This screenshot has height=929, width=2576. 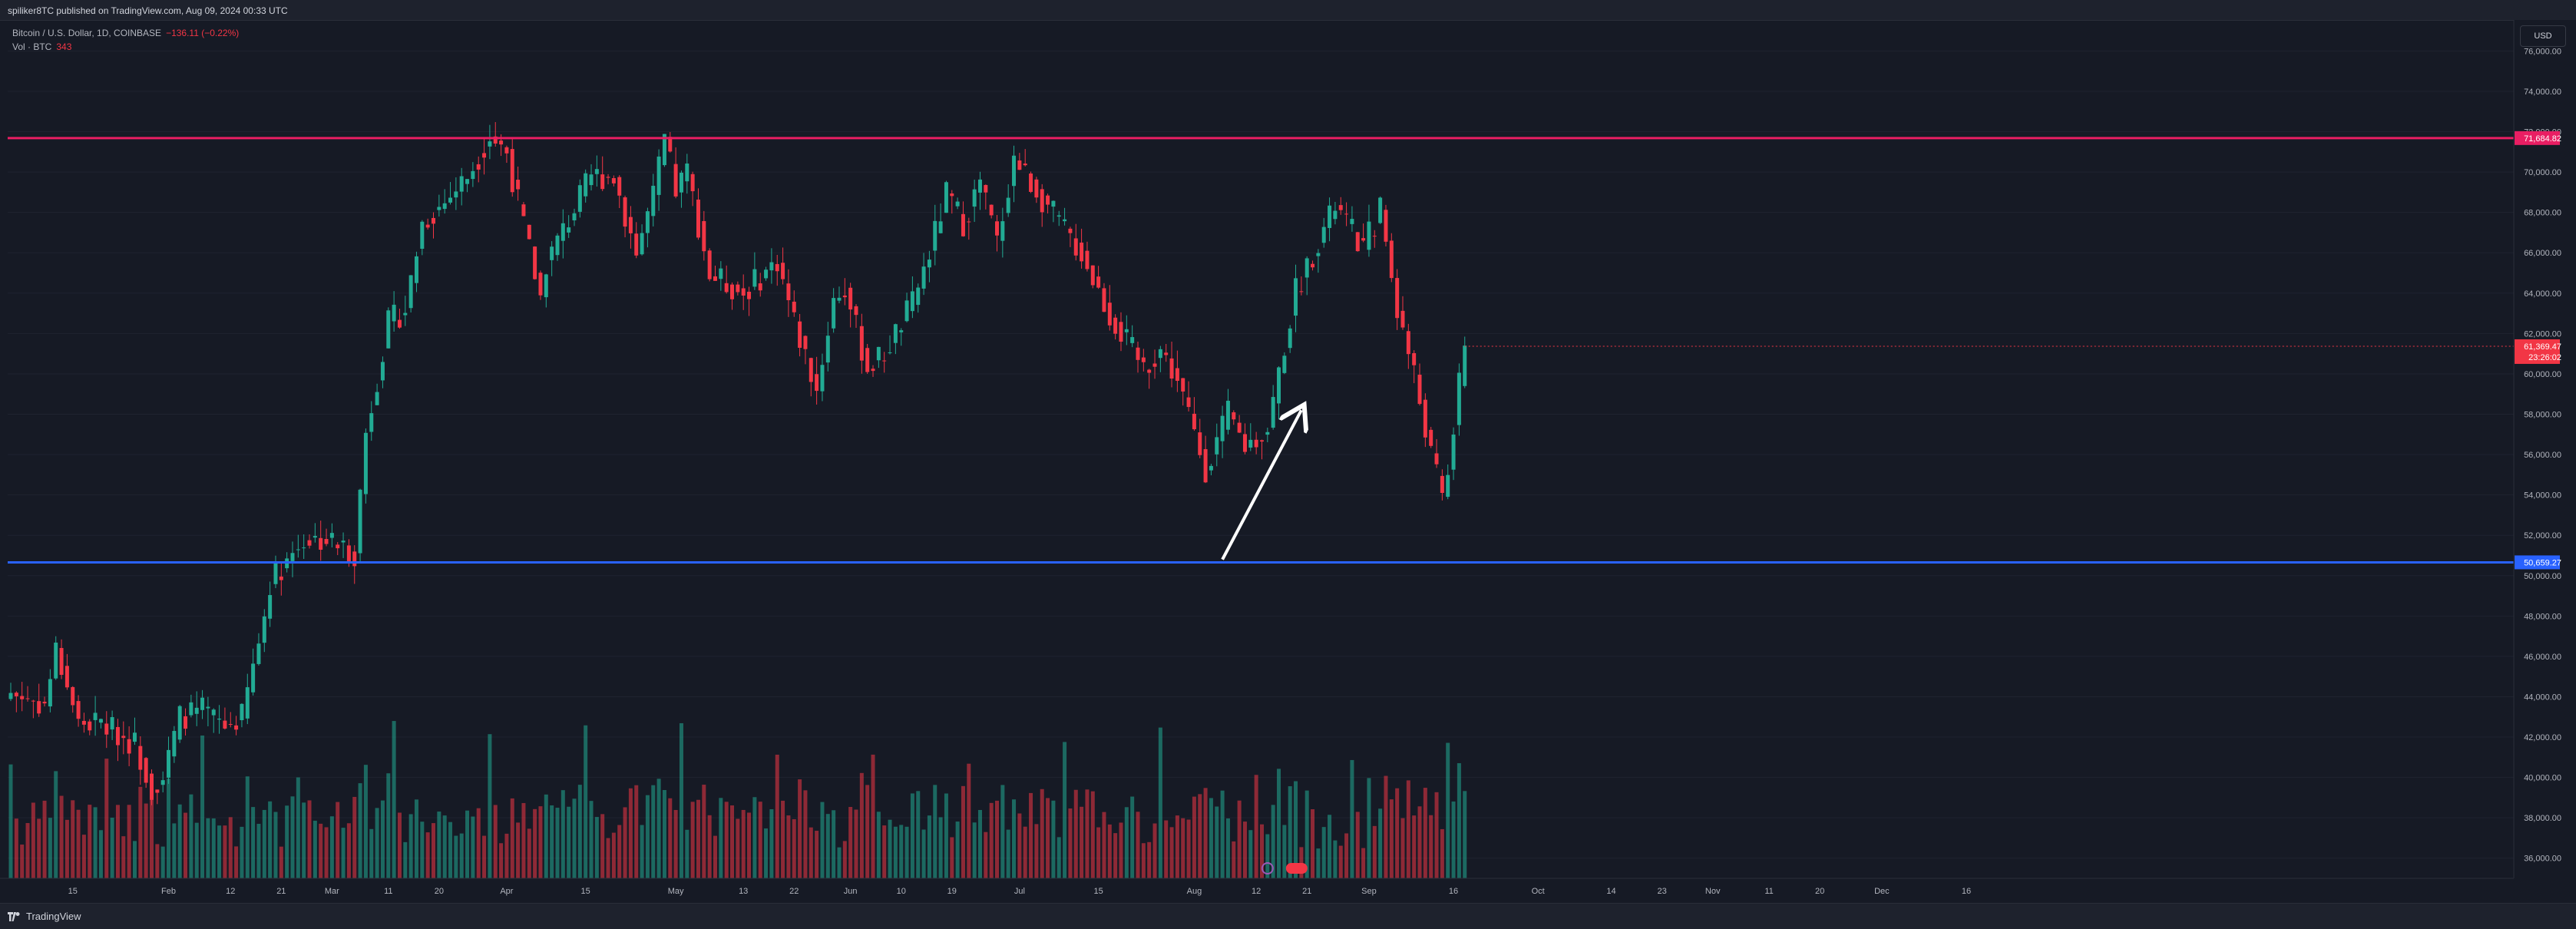 I want to click on time-tick-label: 19, so click(x=952, y=891).